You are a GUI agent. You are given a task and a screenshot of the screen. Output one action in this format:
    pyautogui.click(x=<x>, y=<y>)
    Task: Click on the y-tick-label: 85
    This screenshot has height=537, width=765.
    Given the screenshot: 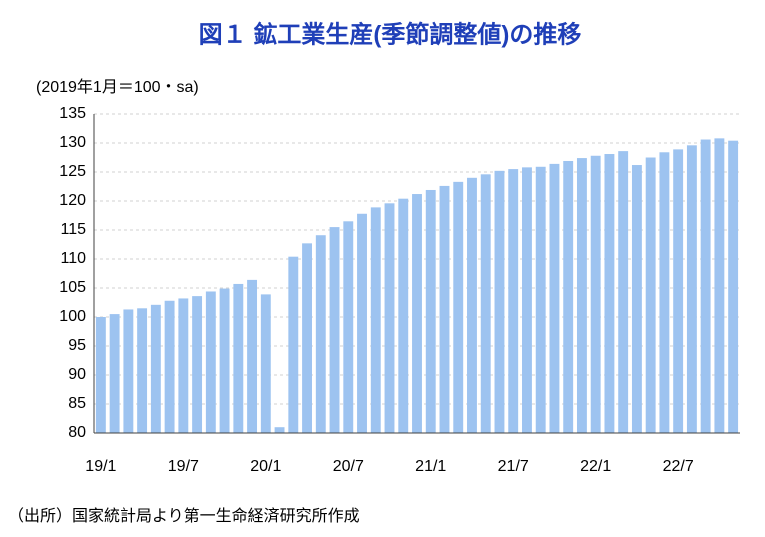 What is the action you would take?
    pyautogui.click(x=77, y=403)
    